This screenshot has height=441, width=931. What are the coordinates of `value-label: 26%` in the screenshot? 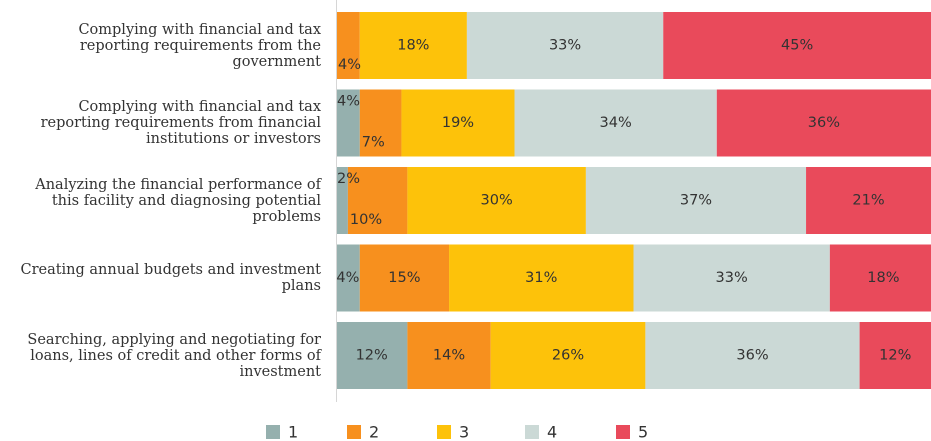 It's located at (568, 356).